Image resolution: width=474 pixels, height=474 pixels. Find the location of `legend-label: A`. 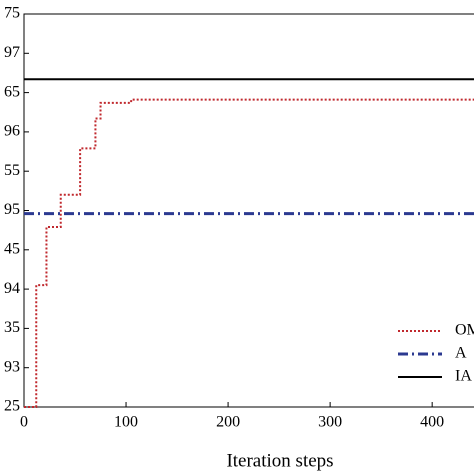

legend-label: A is located at coordinates (461, 353).